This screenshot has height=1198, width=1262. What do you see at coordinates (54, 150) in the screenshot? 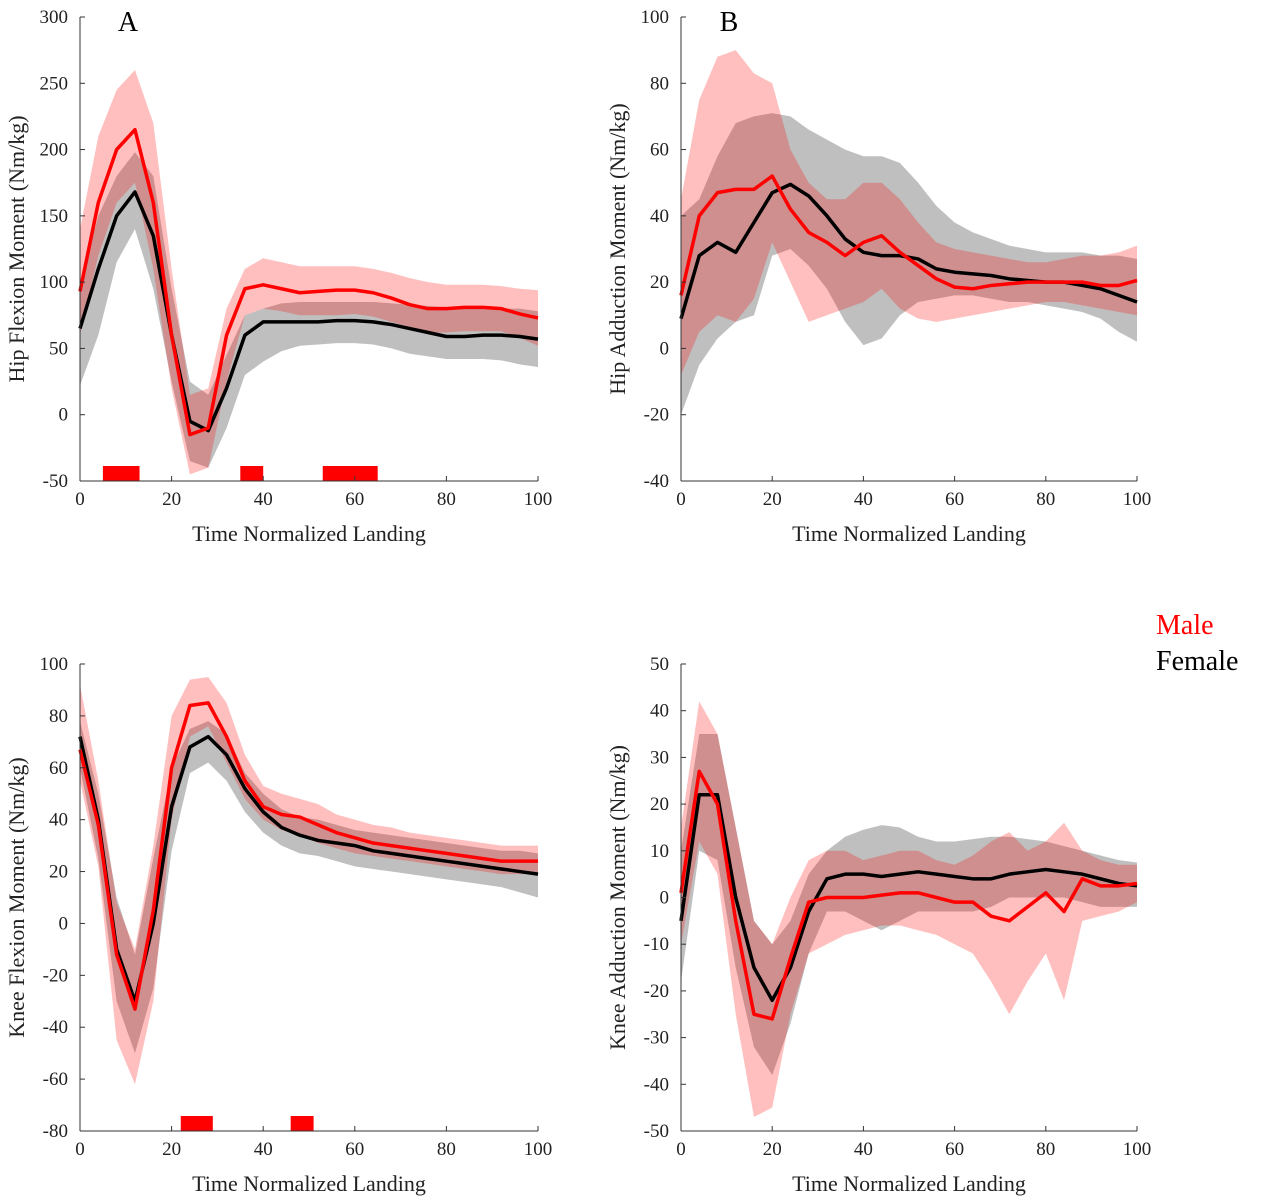
I see `y-tick-label: 200` at bounding box center [54, 150].